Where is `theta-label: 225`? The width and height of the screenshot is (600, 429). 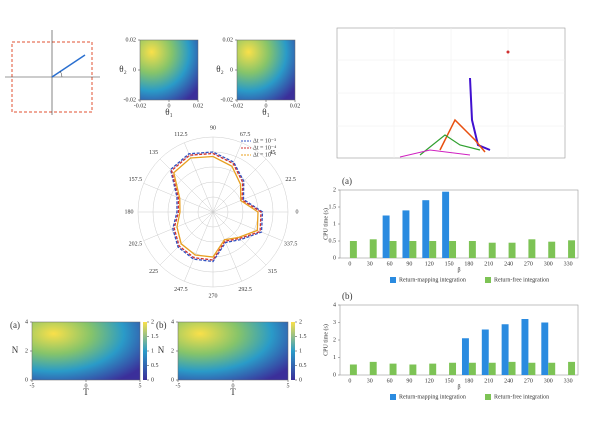
theta-label: 225 is located at coordinates (153, 272).